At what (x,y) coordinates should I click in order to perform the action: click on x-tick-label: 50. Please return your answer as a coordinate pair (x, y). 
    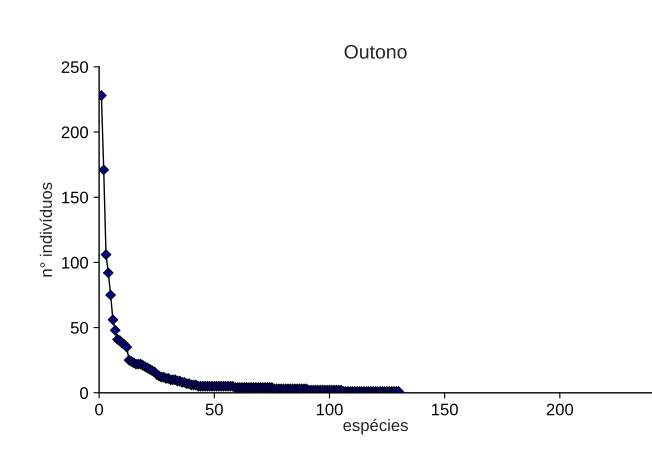
    Looking at the image, I should click on (214, 410).